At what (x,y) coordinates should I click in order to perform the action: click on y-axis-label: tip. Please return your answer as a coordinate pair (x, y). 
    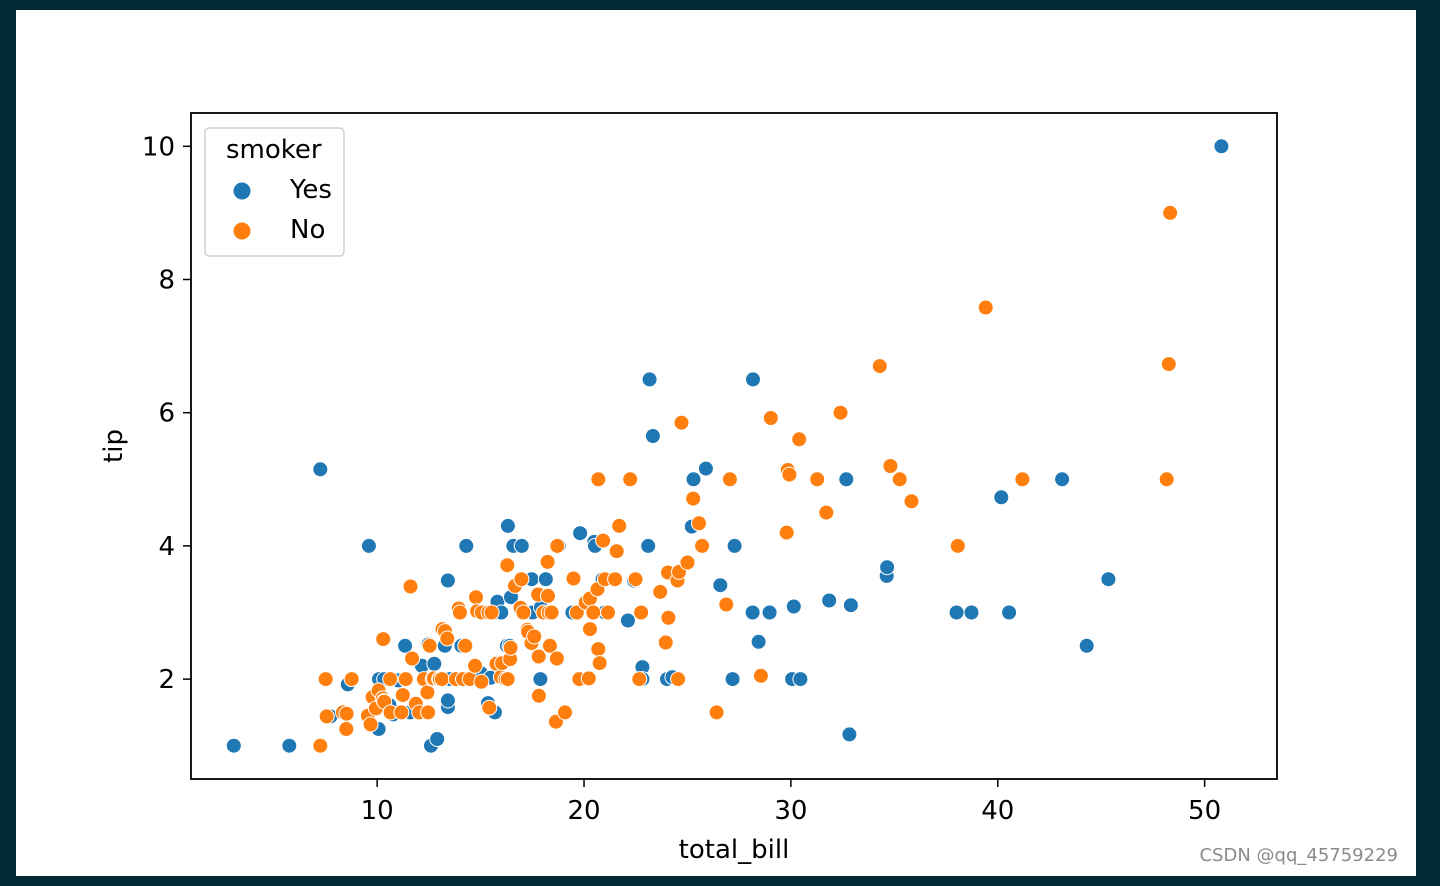
    Looking at the image, I should click on (114, 446).